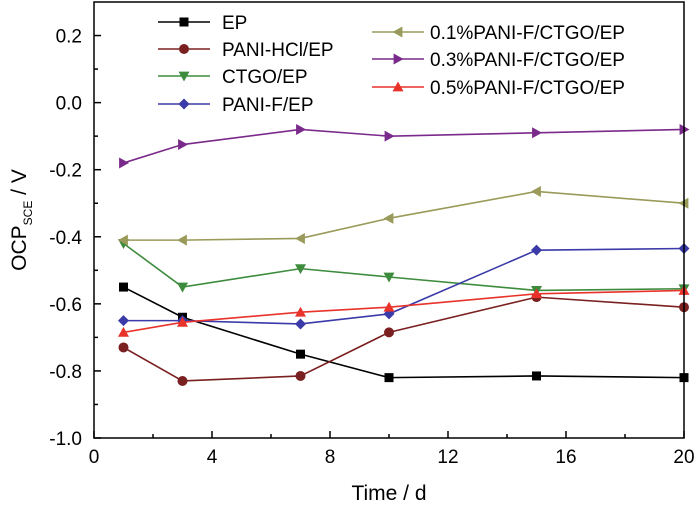 The width and height of the screenshot is (700, 506). I want to click on legend-entry: PANI-F/EP, so click(236, 105).